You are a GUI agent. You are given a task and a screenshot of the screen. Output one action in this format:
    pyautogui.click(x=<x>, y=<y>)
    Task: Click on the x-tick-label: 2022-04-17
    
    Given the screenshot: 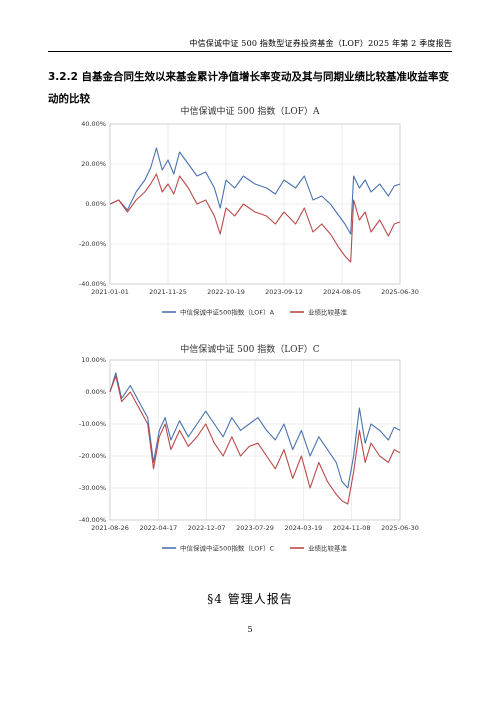 What is the action you would take?
    pyautogui.click(x=158, y=528)
    